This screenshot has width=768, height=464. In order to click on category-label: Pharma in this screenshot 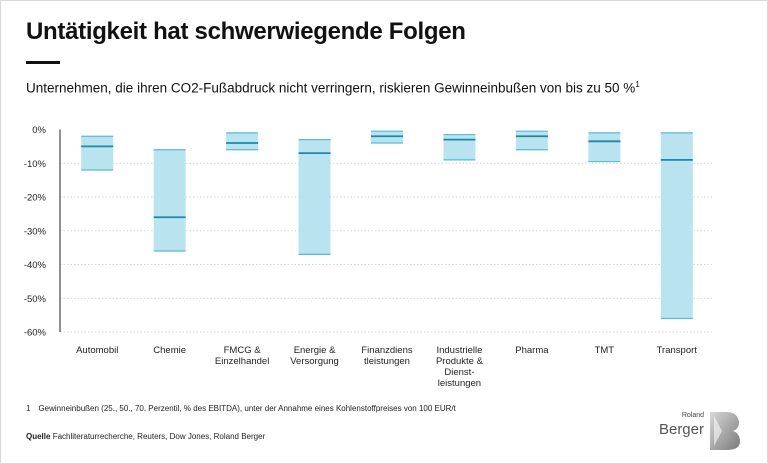, I will do `click(532, 350)`.